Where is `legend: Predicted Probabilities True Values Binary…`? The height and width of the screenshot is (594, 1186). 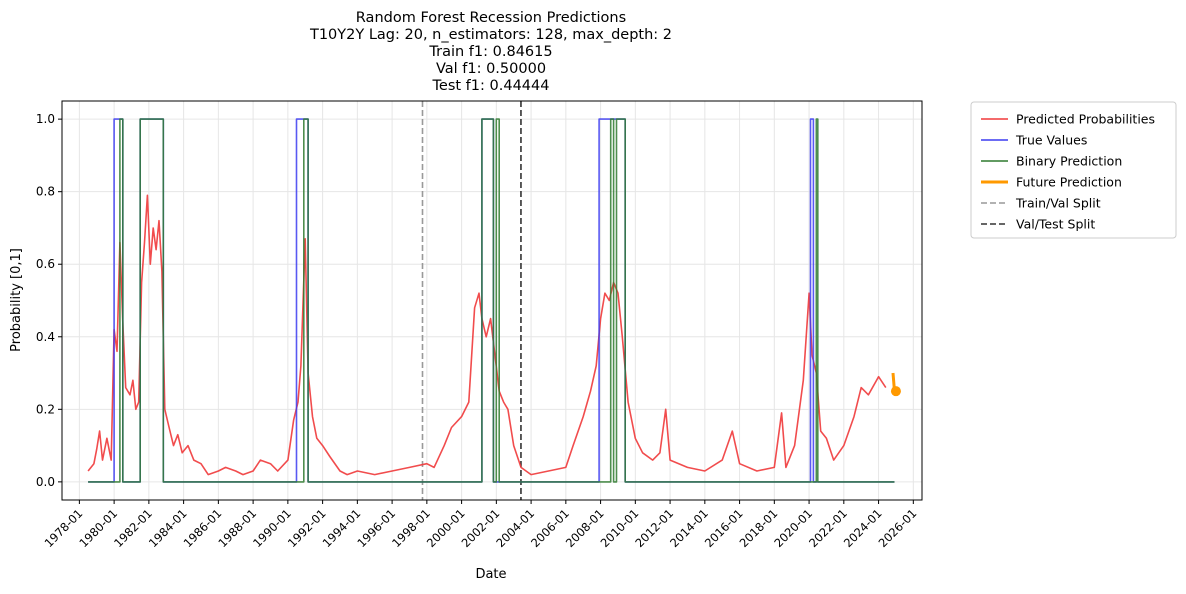
legend: Predicted Probabilities True Values Binary… is located at coordinates (1073, 170).